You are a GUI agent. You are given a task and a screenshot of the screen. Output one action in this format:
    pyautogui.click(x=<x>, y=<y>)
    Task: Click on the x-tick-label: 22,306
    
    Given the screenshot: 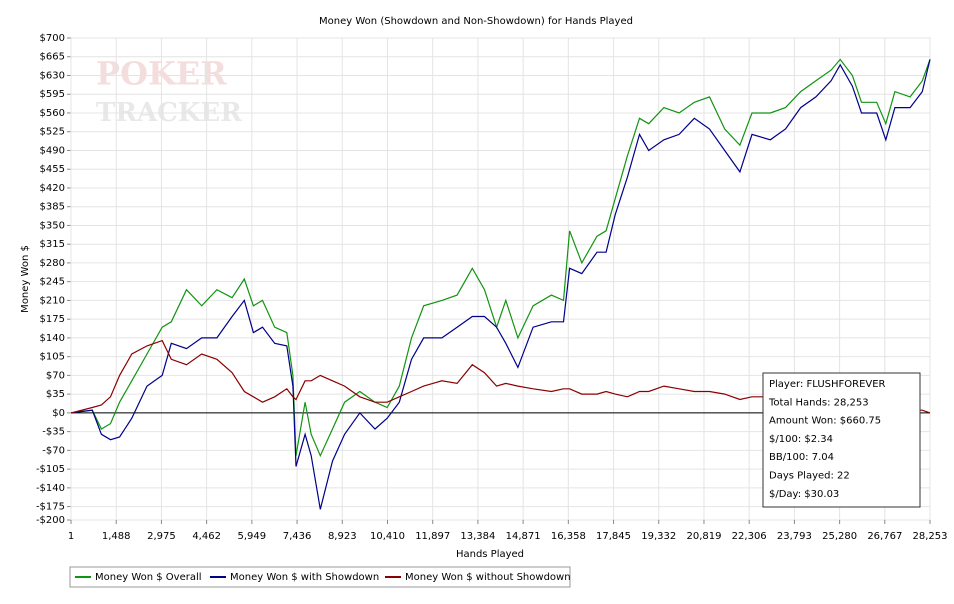 What is the action you would take?
    pyautogui.click(x=749, y=536)
    